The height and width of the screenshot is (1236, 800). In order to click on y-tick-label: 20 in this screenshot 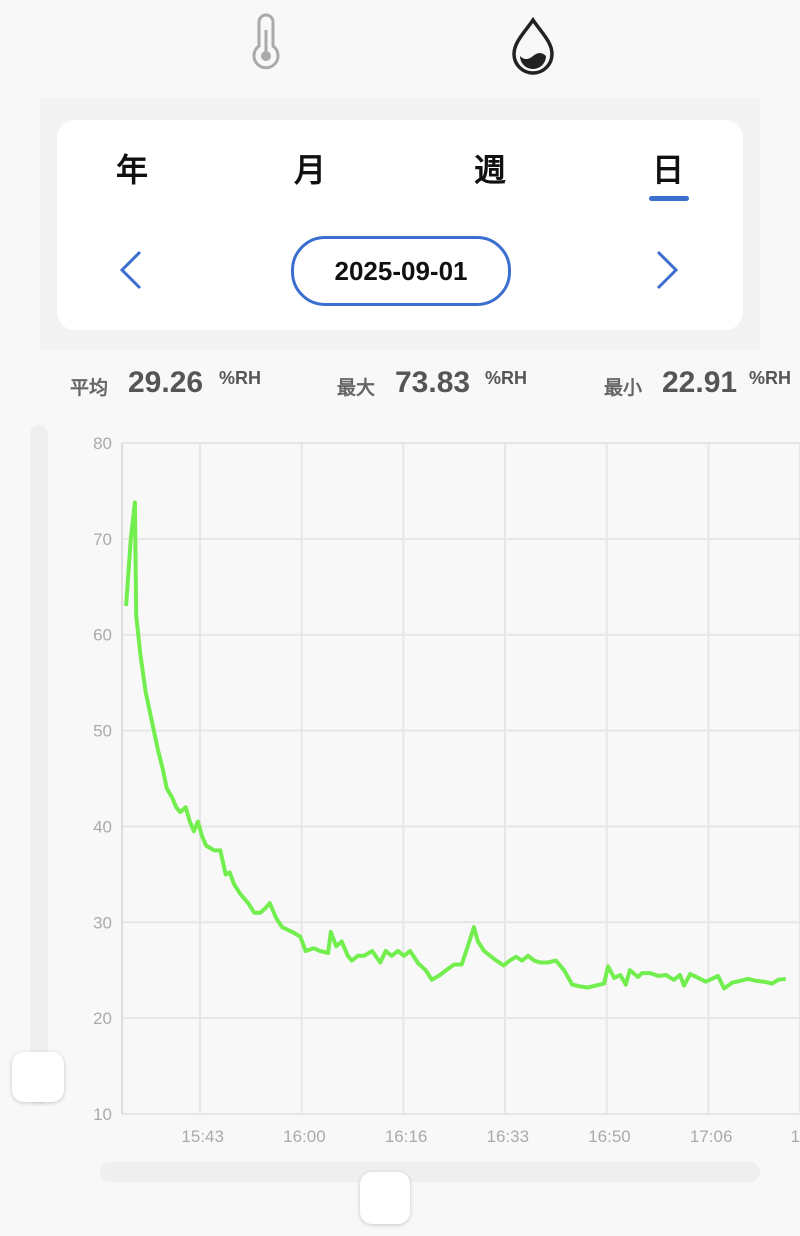, I will do `click(102, 1018)`.